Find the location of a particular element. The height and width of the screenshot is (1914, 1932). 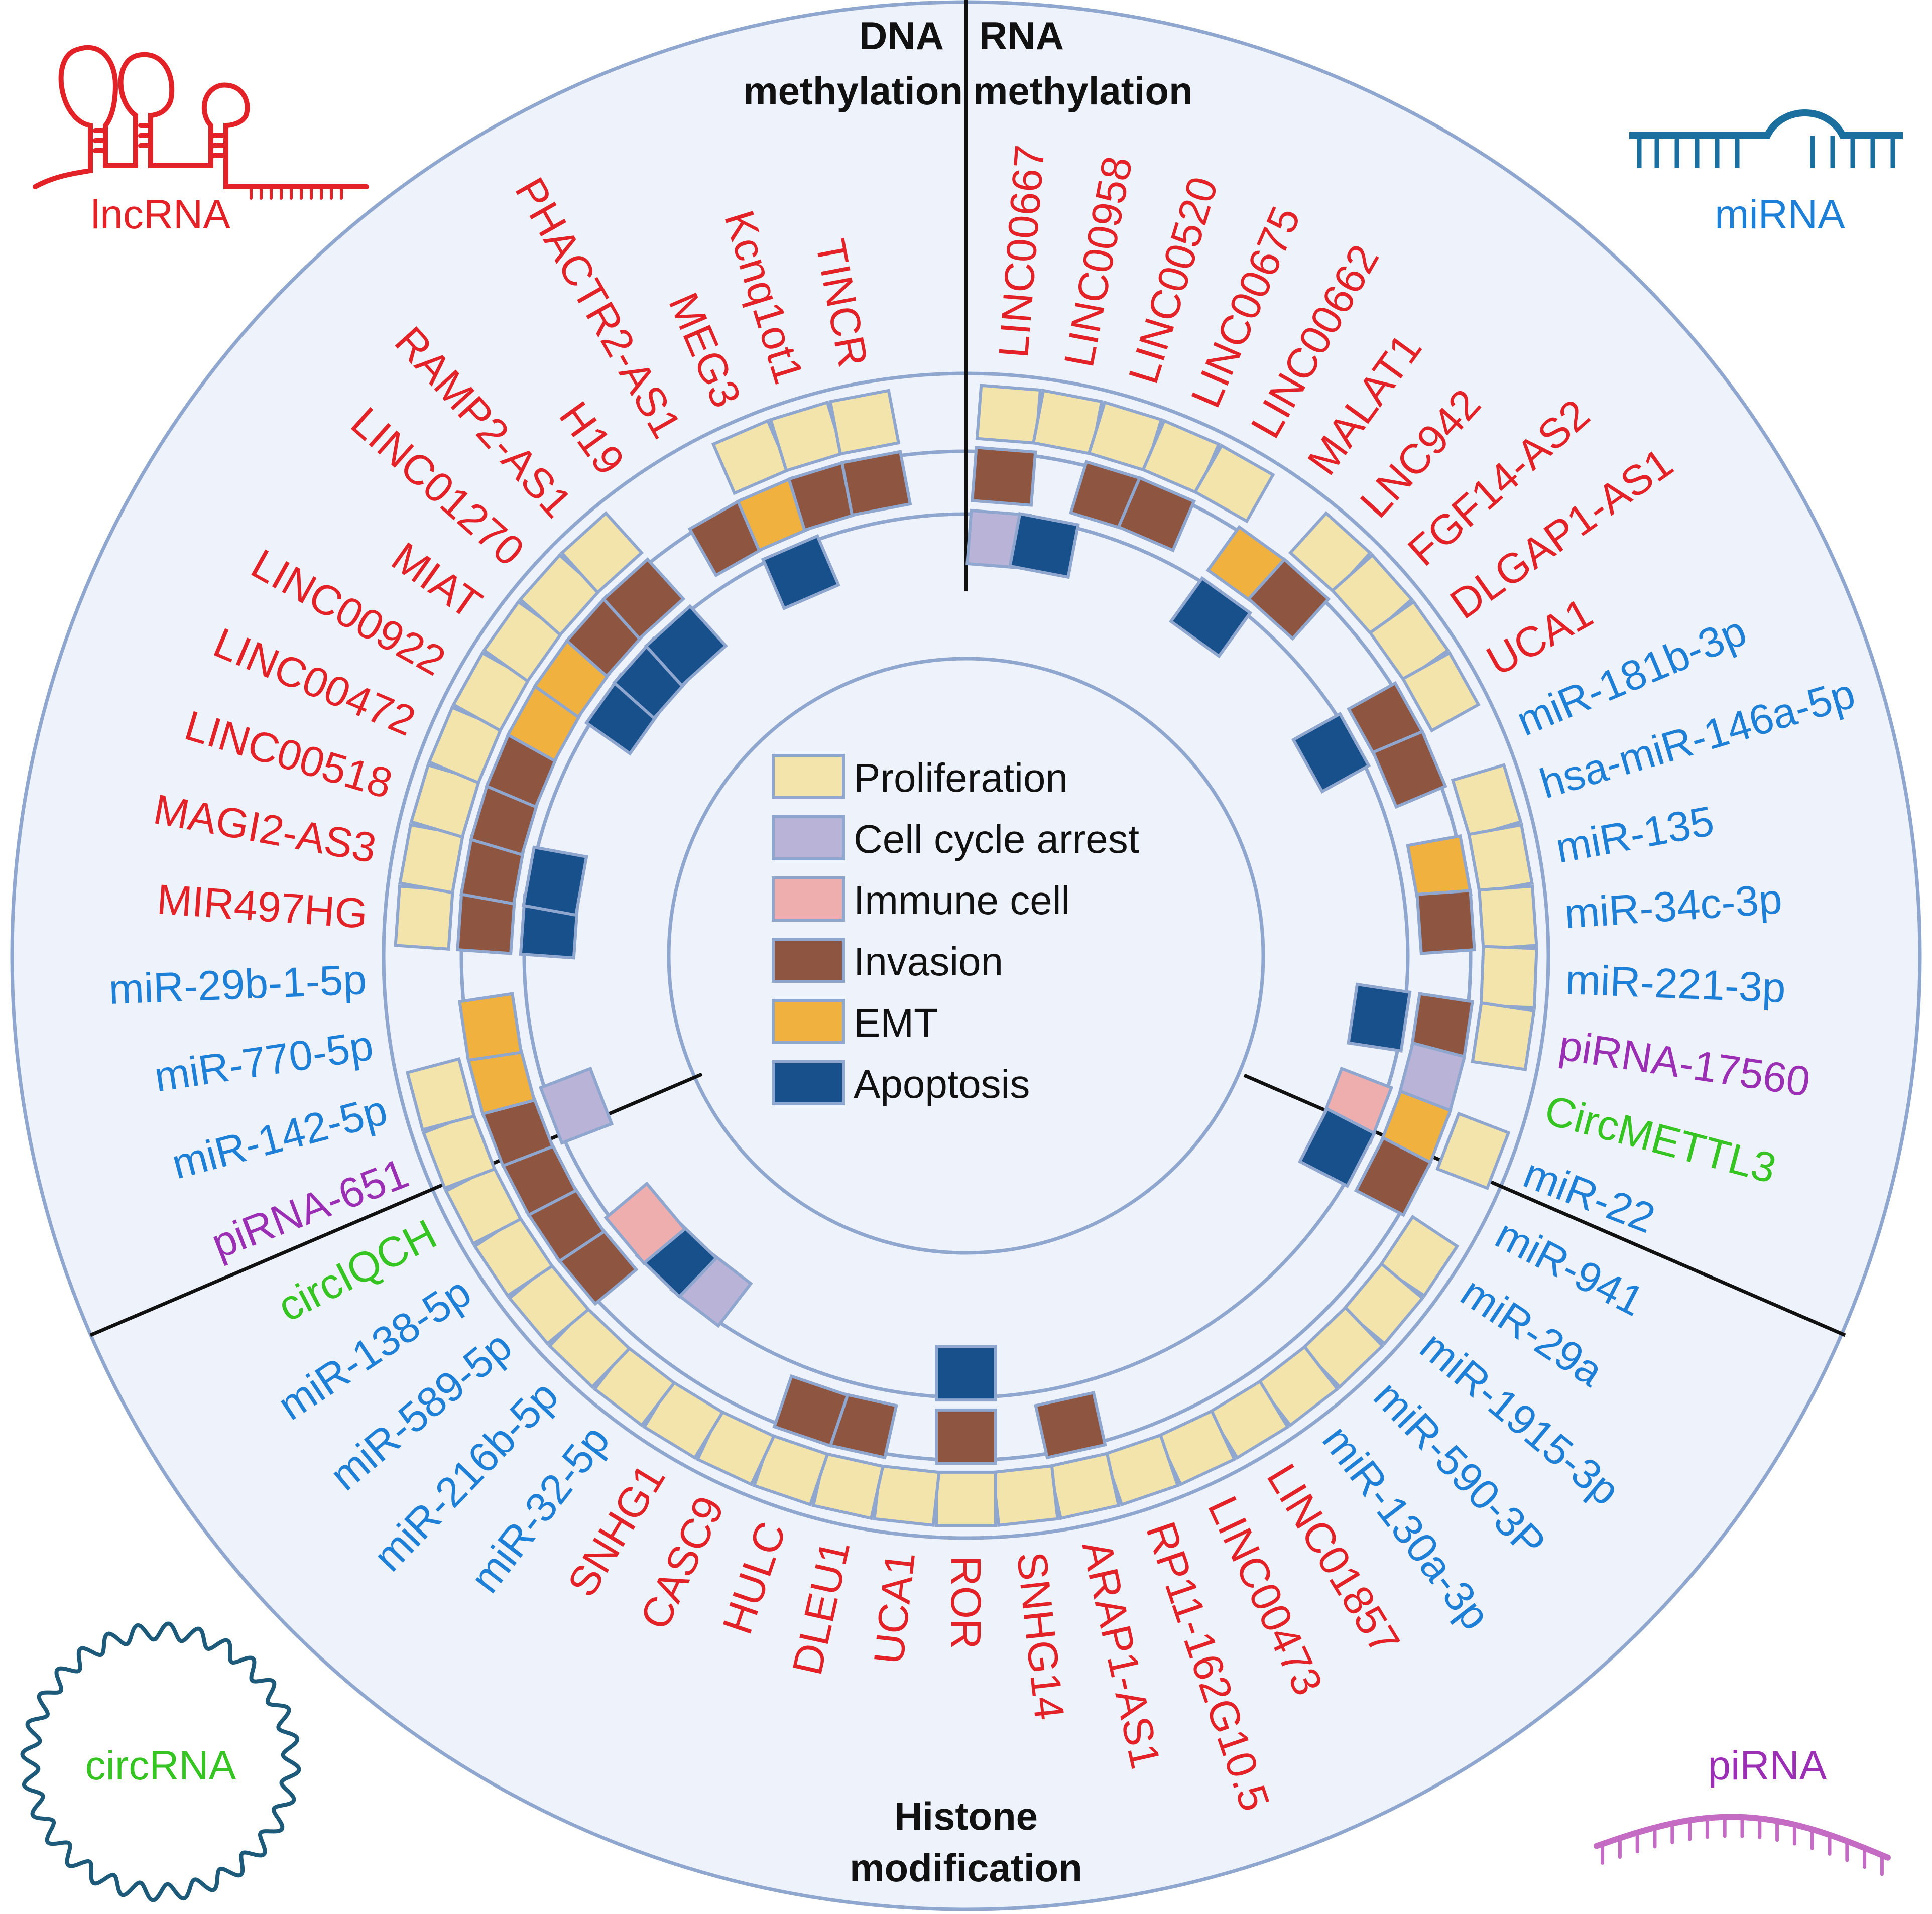

circrna-loop-icon is located at coordinates (160, 1761).